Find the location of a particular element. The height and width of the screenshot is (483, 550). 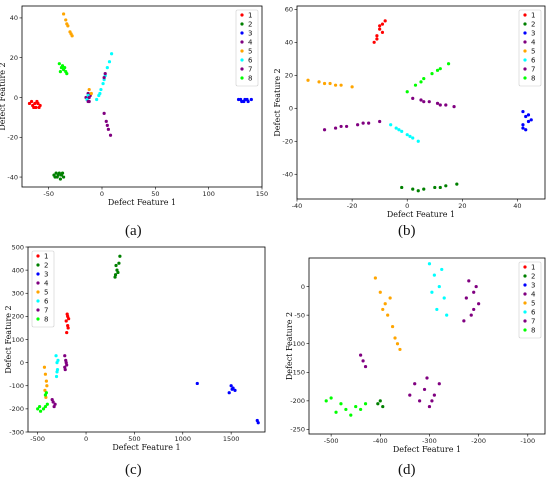

y-tick-label: 200 is located at coordinates (18, 317).